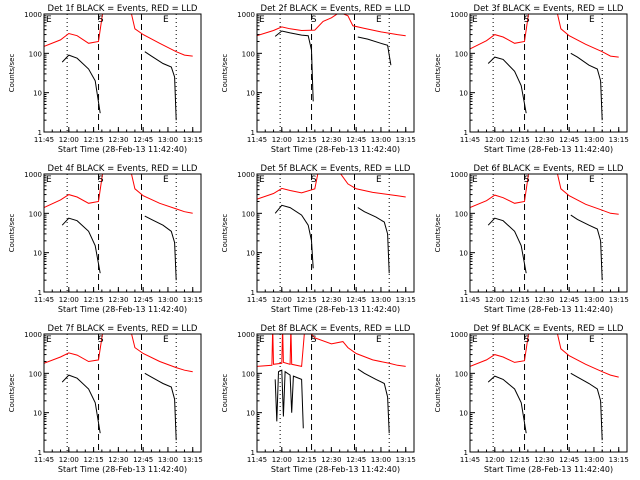 This screenshot has height=480, width=640. I want to click on panel-title: Det 3f BLACK = Events, RED = LLD, so click(549, 9).